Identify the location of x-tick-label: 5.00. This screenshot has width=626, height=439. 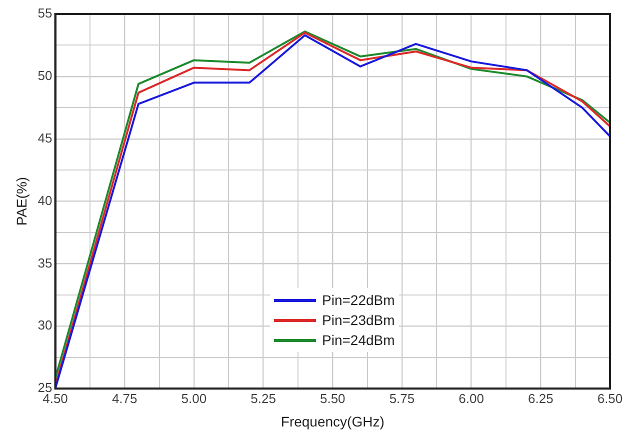
(194, 398).